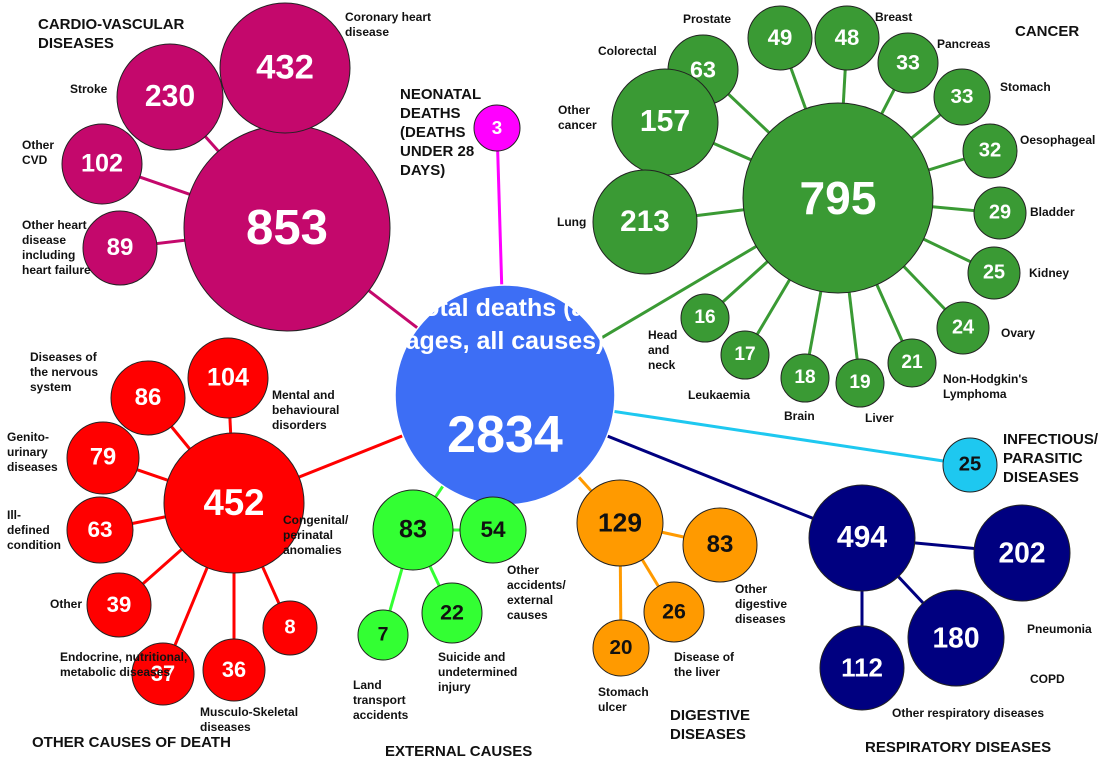 This screenshot has height=761, width=1102. What do you see at coordinates (1058, 140) in the screenshot?
I see `item-label: Oesophageal` at bounding box center [1058, 140].